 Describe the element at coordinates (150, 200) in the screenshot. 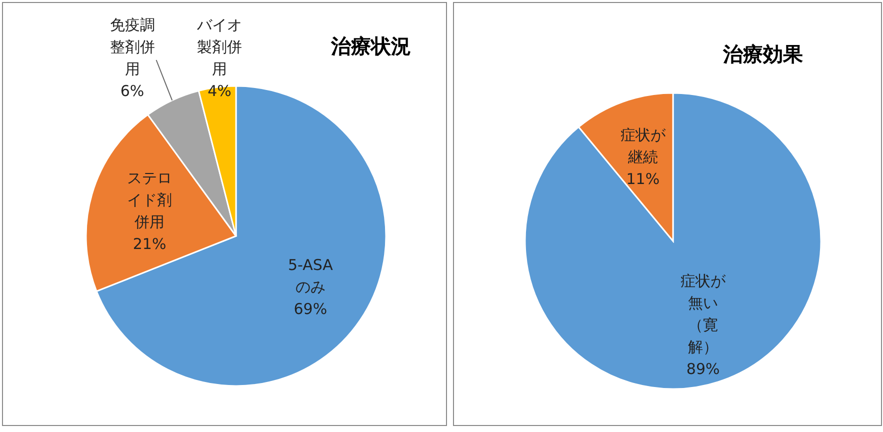

I see `slice-label: ステロイド剤併用` at that location.